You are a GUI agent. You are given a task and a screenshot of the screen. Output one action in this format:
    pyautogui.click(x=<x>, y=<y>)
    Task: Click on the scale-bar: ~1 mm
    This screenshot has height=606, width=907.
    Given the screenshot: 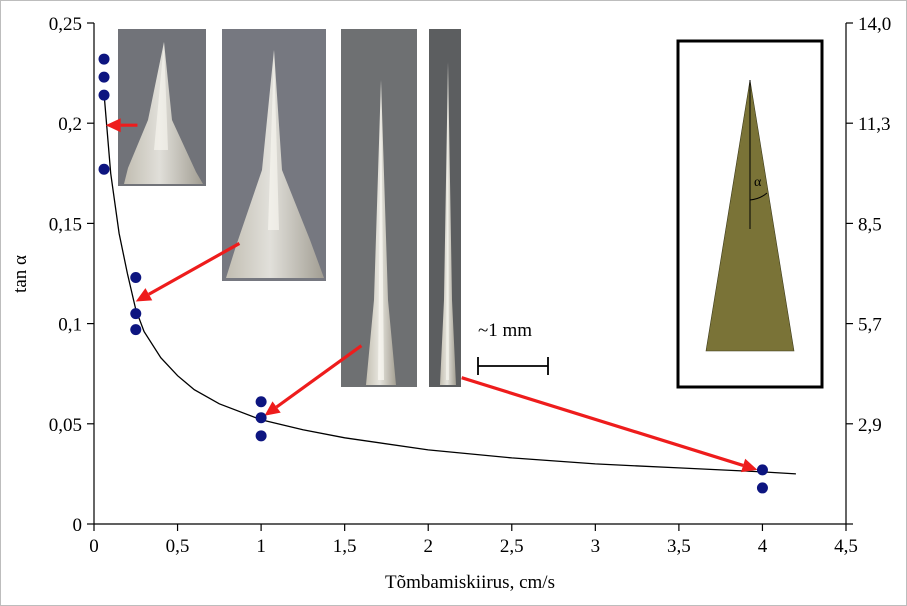 What is the action you would take?
    pyautogui.click(x=513, y=347)
    